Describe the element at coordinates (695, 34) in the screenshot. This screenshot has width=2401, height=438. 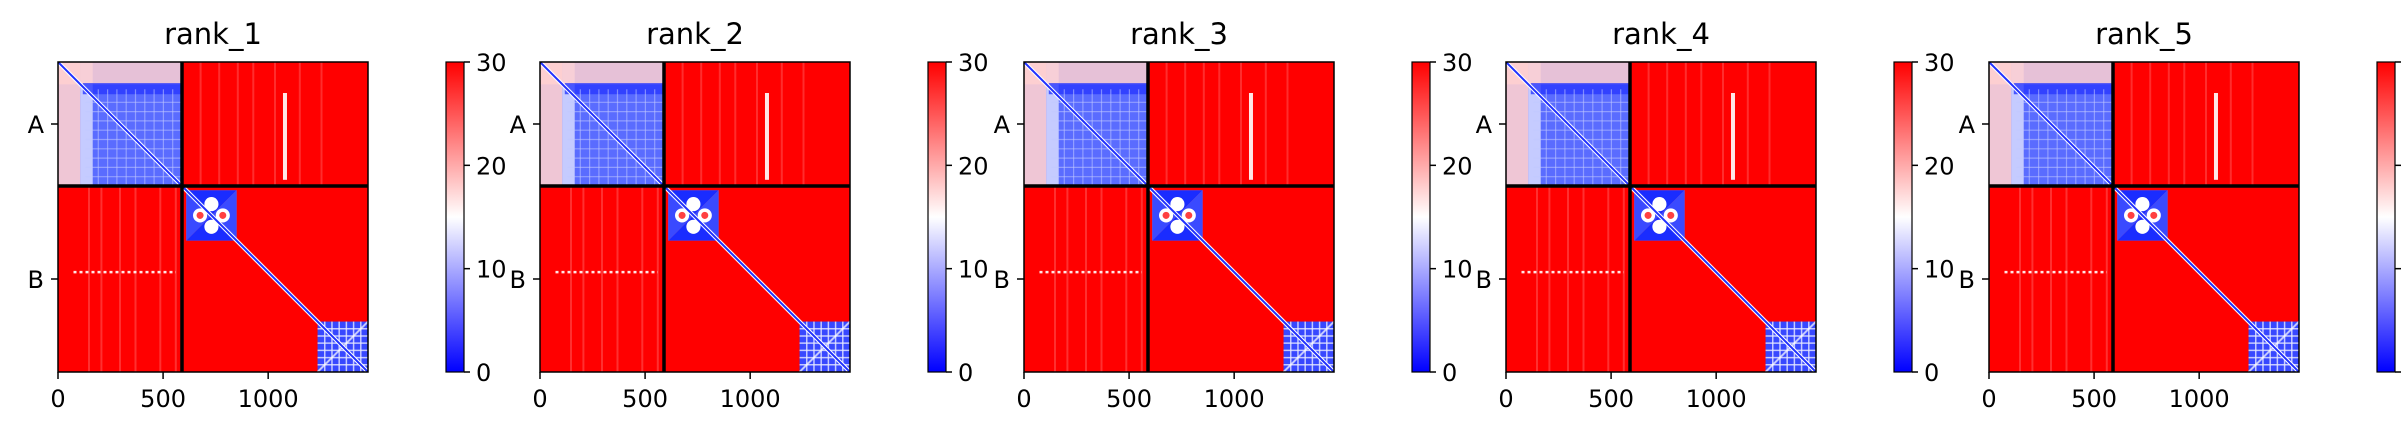
I see `panel-title: rank_2` at that location.